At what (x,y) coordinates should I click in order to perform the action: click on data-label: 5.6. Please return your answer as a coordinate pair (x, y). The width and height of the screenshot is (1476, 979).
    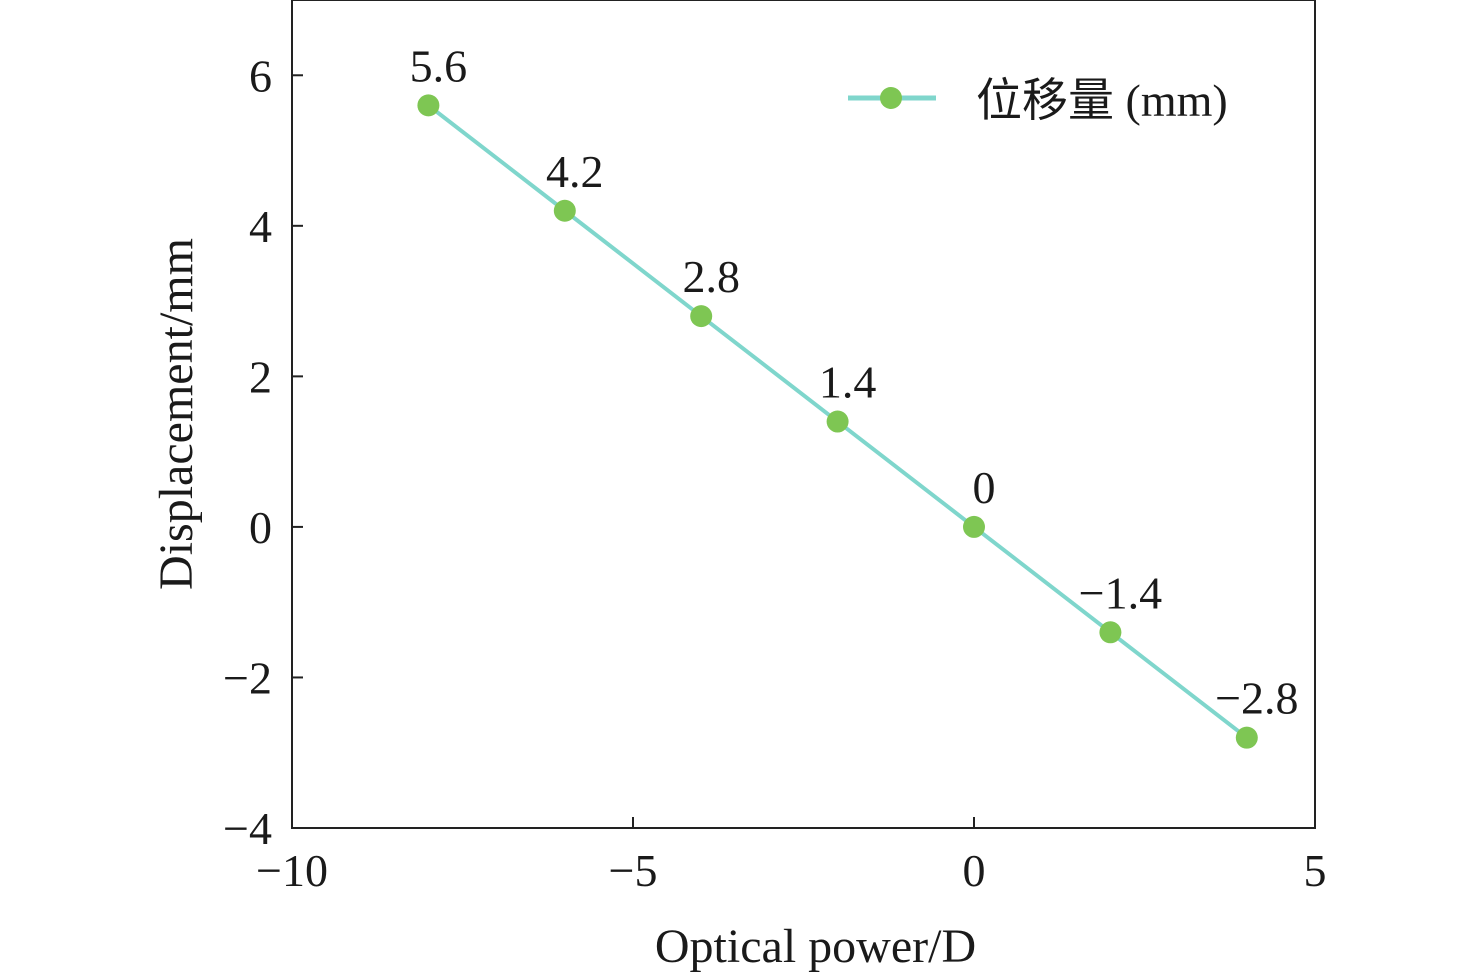
    Looking at the image, I should click on (439, 65).